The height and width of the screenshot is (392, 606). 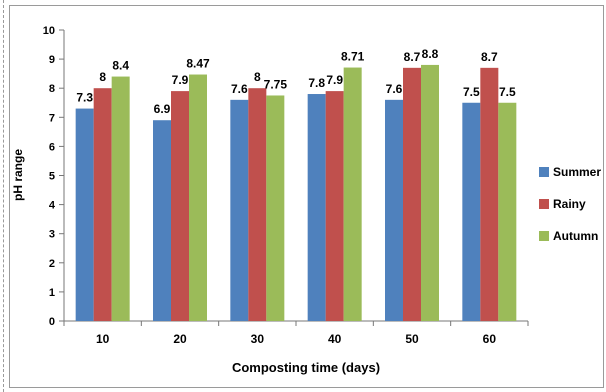 What do you see at coordinates (103, 339) in the screenshot?
I see `x-tick-label: 10` at bounding box center [103, 339].